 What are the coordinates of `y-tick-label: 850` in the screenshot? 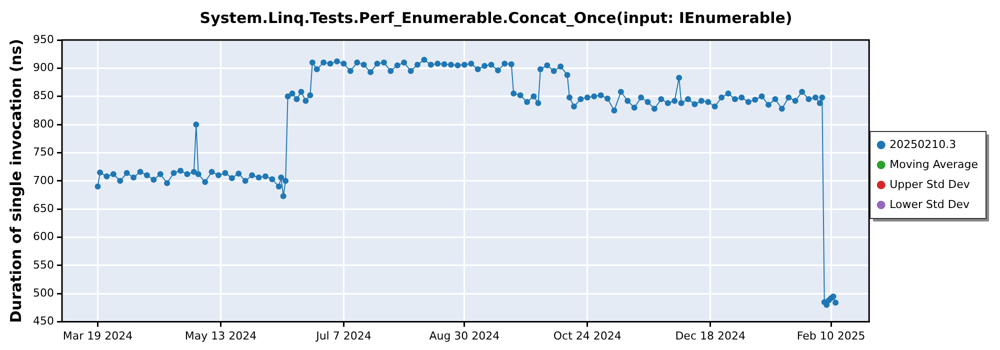 It's located at (43, 95).